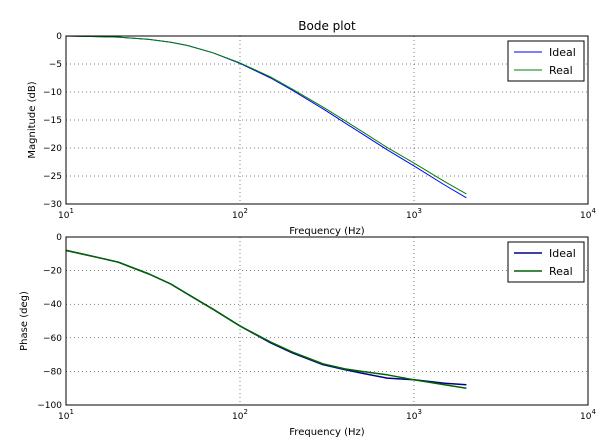 Image resolution: width=614 pixels, height=444 pixels. Describe the element at coordinates (414, 415) in the screenshot. I see `phase-x-tick-label: 10³` at that location.